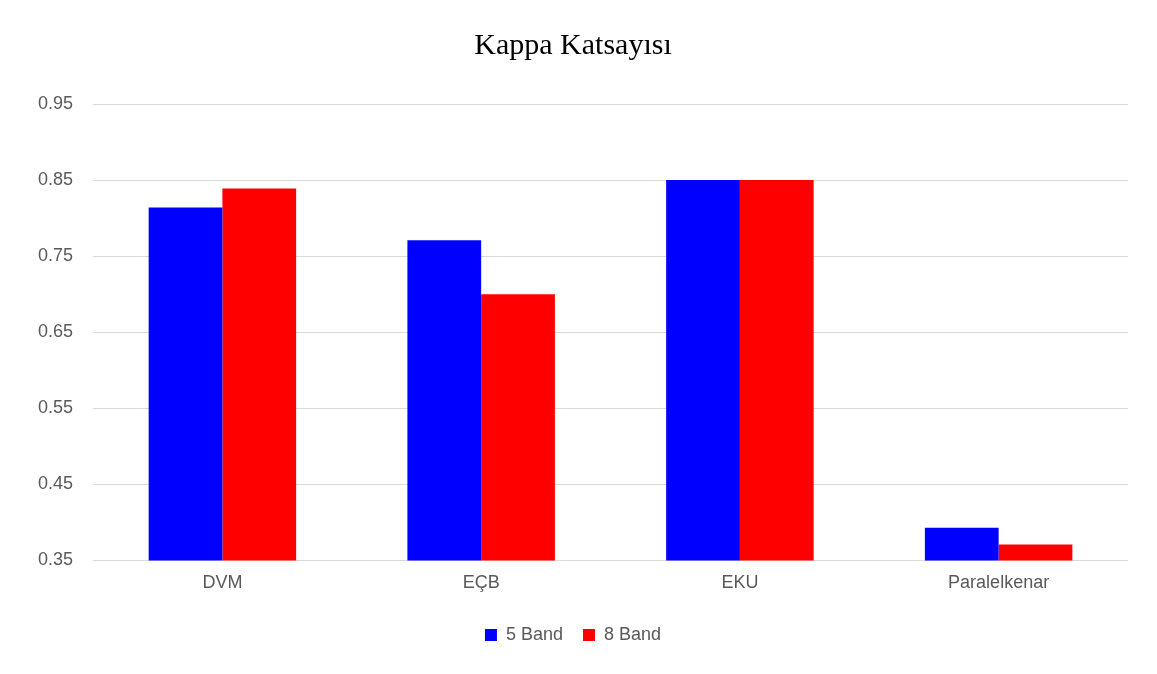 Image resolution: width=1157 pixels, height=674 pixels. What do you see at coordinates (481, 582) in the screenshot?
I see `x-tick-label: EÇB` at bounding box center [481, 582].